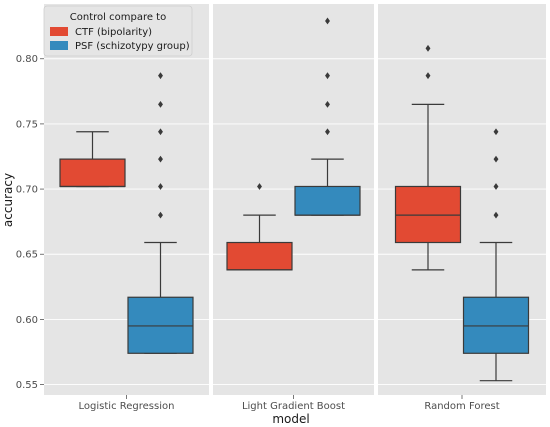  Describe the element at coordinates (290, 419) in the screenshot. I see `x-axis-label: model` at that location.